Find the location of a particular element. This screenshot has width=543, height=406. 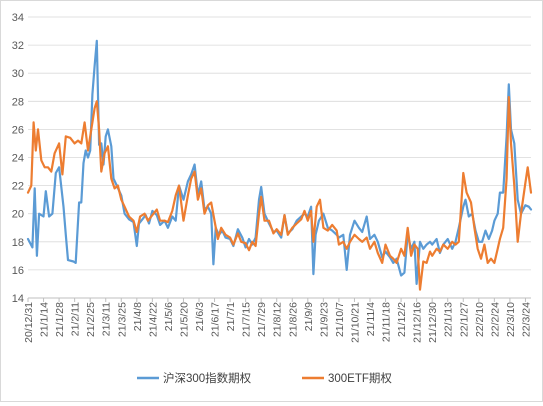

x-tick-label: 21/6/17 is located at coordinates (216, 319).